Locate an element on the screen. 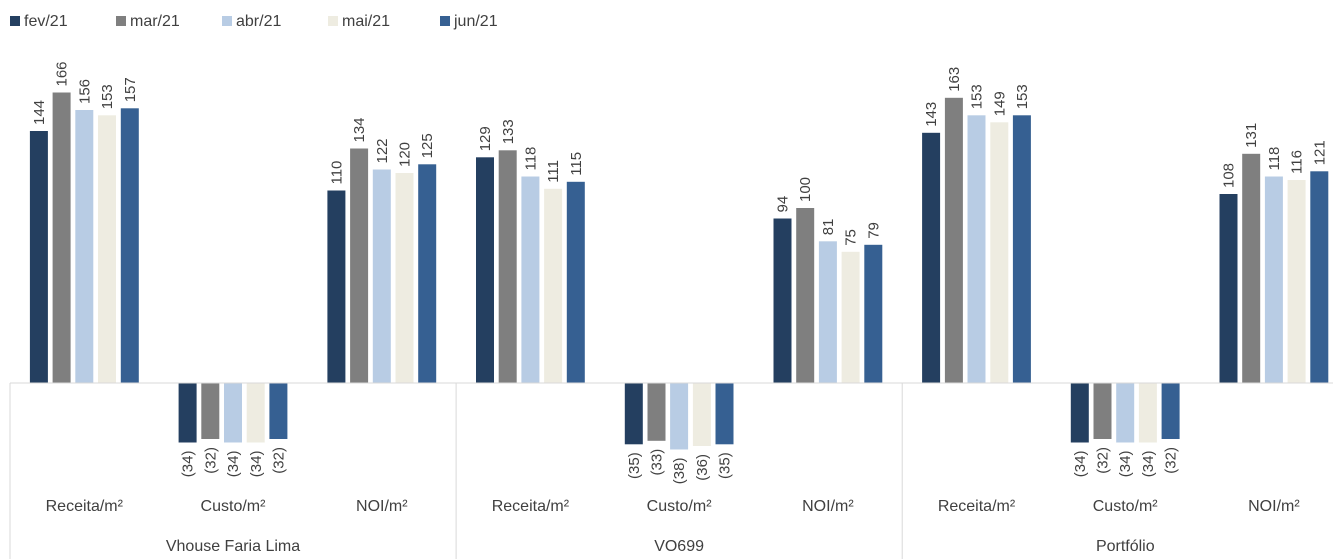 The width and height of the screenshot is (1333, 559). data-label: (33) is located at coordinates (657, 462).